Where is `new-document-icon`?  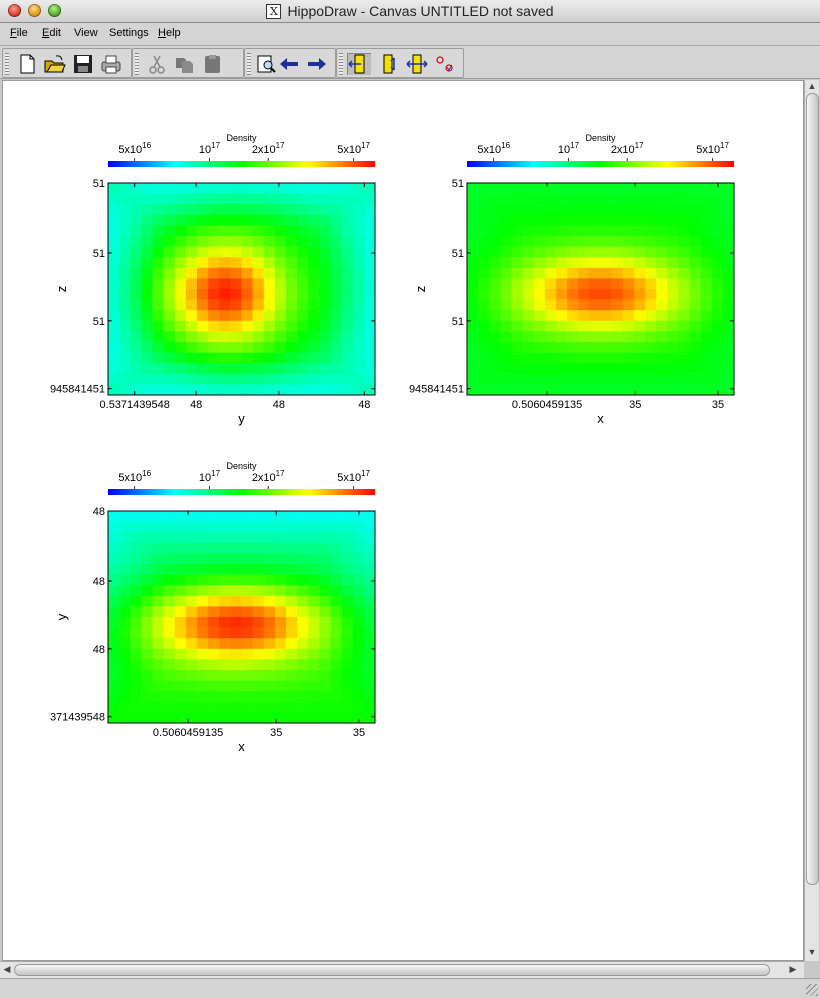
new-document-icon is located at coordinates (27, 64).